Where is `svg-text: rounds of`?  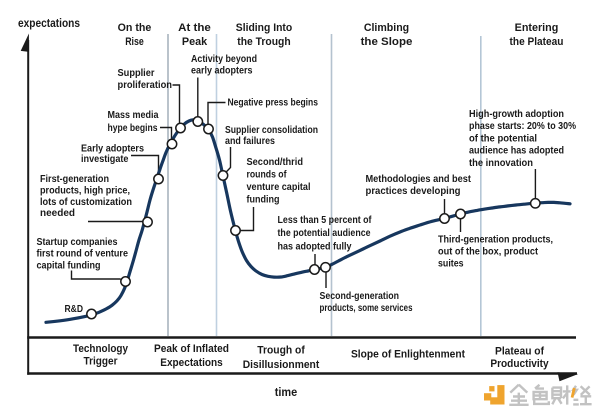 svg-text: rounds of is located at coordinates (267, 175).